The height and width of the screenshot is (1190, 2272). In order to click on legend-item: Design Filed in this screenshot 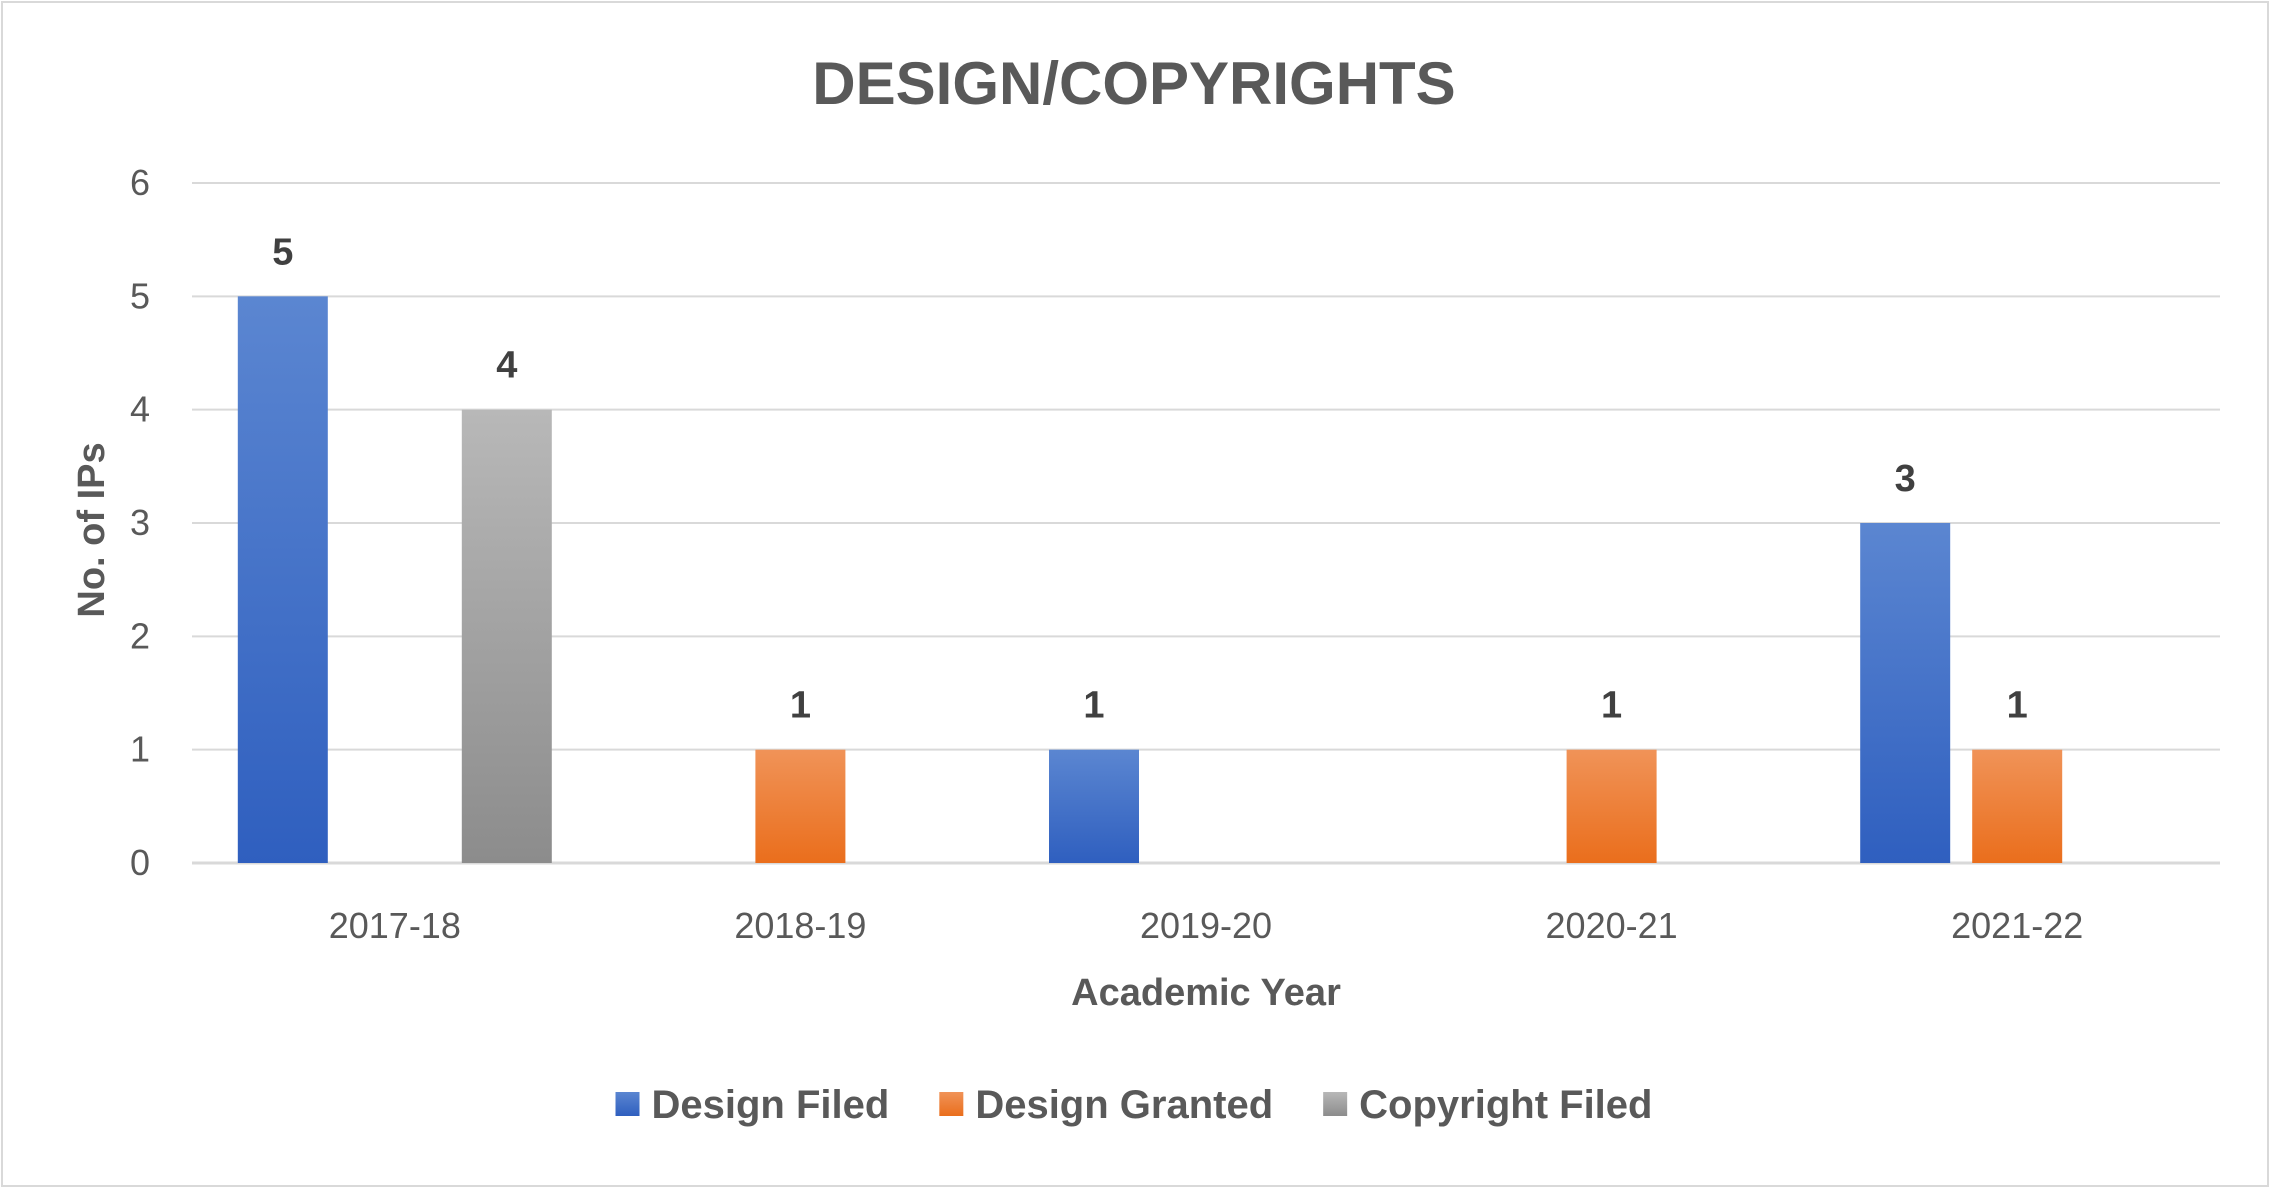, I will do `click(752, 1105)`.